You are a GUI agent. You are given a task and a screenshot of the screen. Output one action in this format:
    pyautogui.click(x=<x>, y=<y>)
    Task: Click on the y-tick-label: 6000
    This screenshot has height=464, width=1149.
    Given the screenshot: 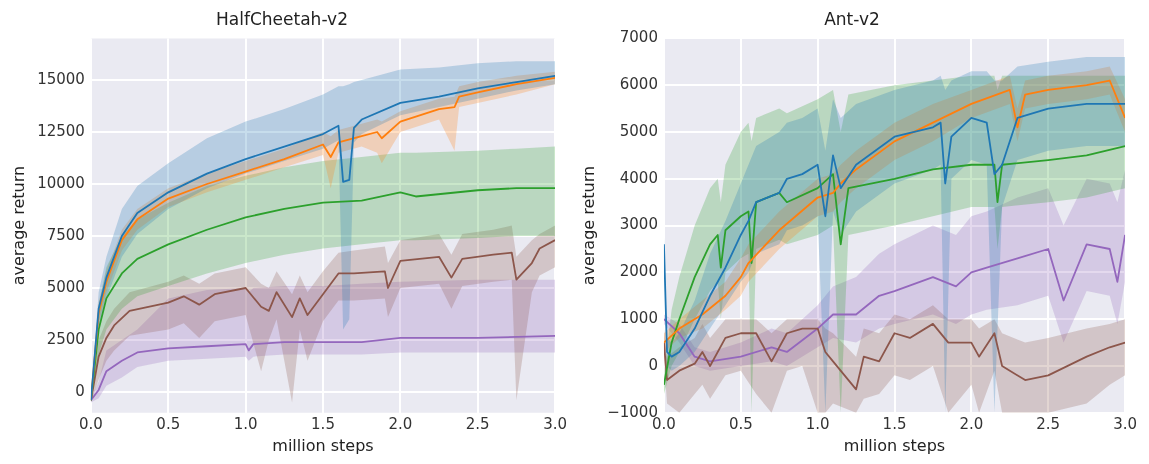 What is the action you would take?
    pyautogui.click(x=638, y=84)
    